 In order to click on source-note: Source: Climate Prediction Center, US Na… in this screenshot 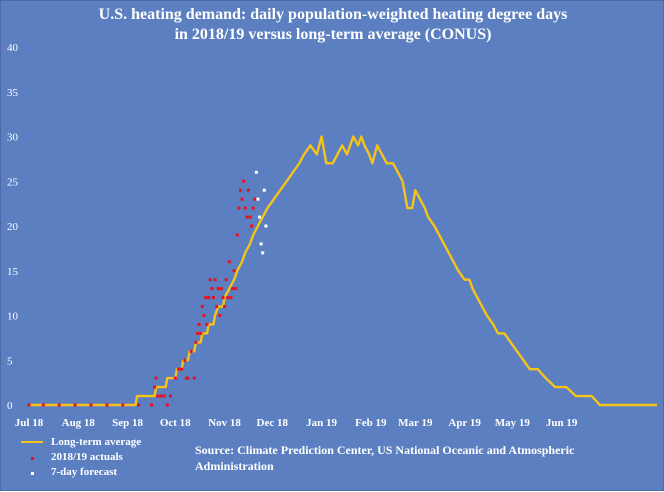, I will do `click(385, 458)`.